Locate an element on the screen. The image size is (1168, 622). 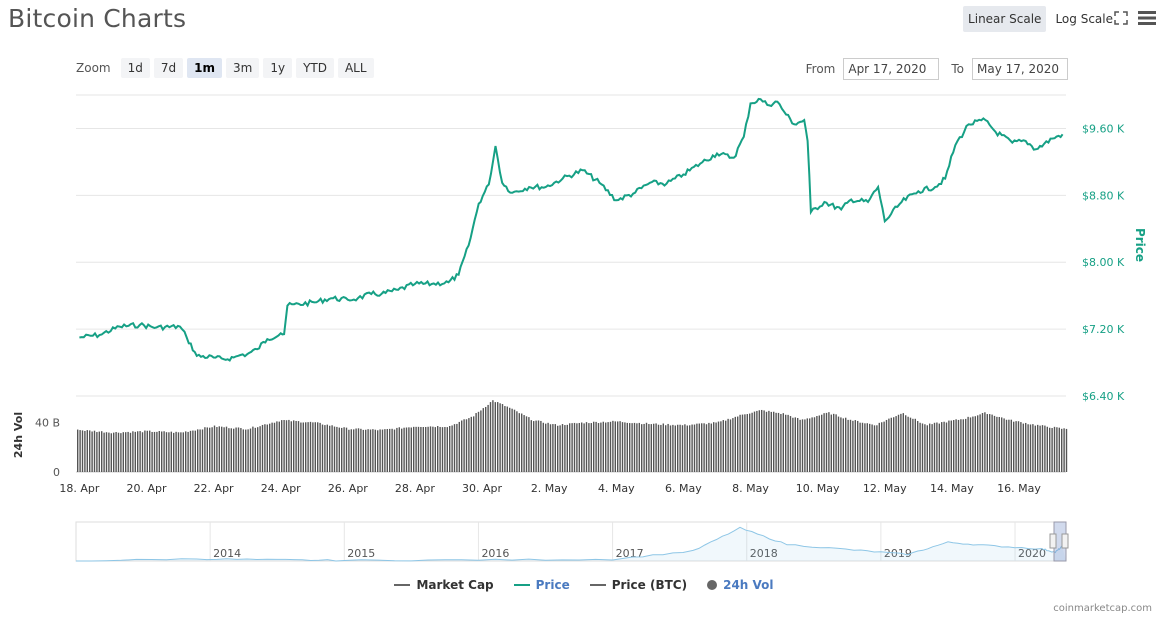
to-date-input is located at coordinates (1020, 69).